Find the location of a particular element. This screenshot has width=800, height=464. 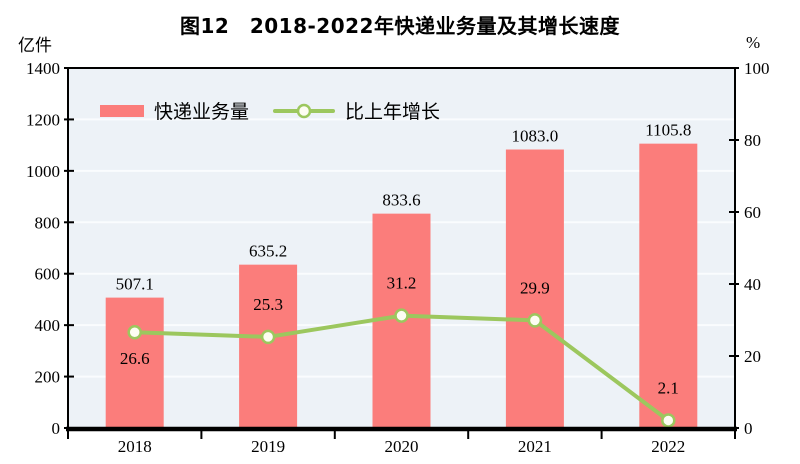

left-axis-tick-label: 800 is located at coordinates (48, 222).